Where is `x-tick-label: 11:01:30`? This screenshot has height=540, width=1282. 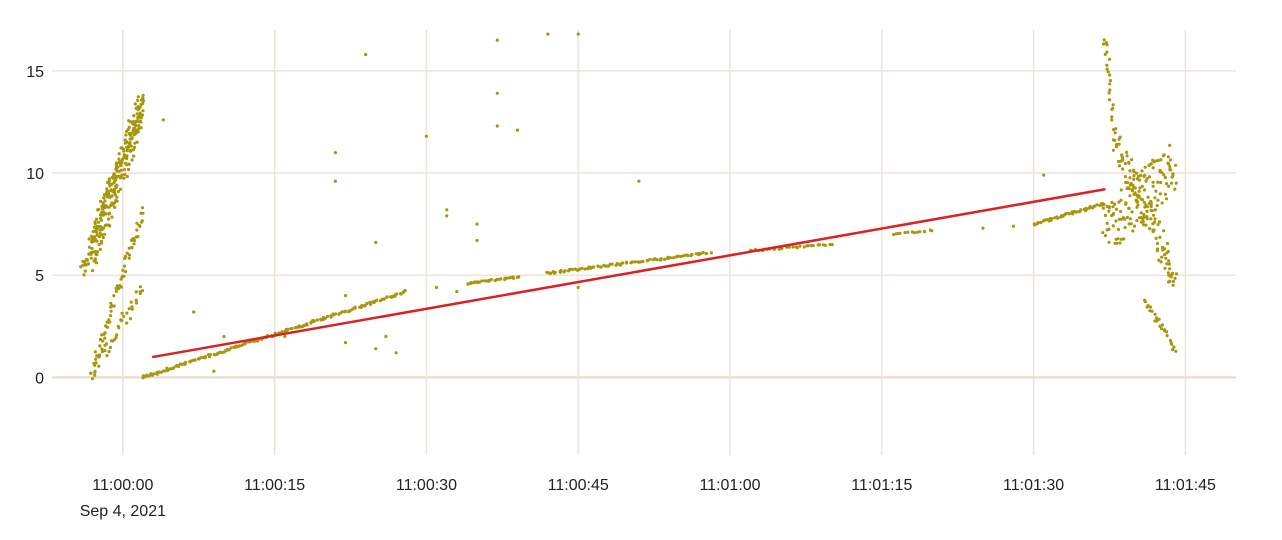 x-tick-label: 11:01:30 is located at coordinates (1033, 485).